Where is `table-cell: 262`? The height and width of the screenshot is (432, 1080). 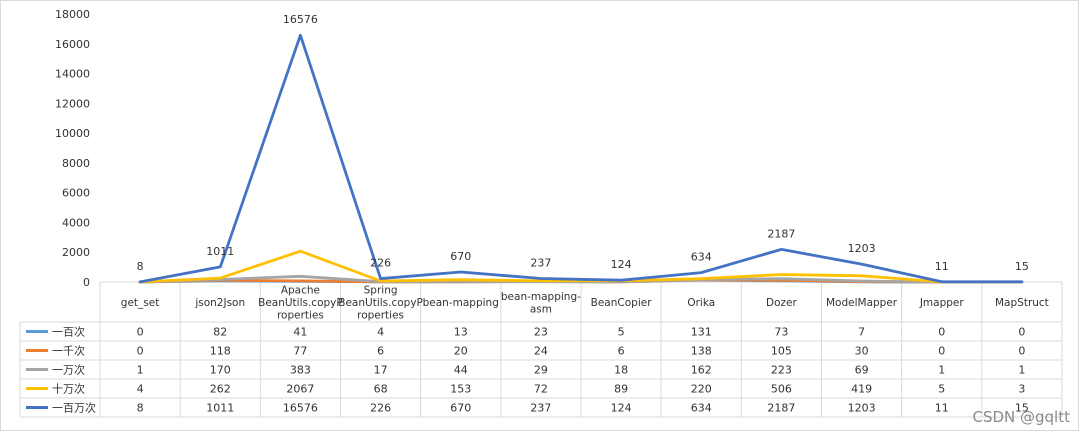
table-cell: 262 is located at coordinates (220, 389).